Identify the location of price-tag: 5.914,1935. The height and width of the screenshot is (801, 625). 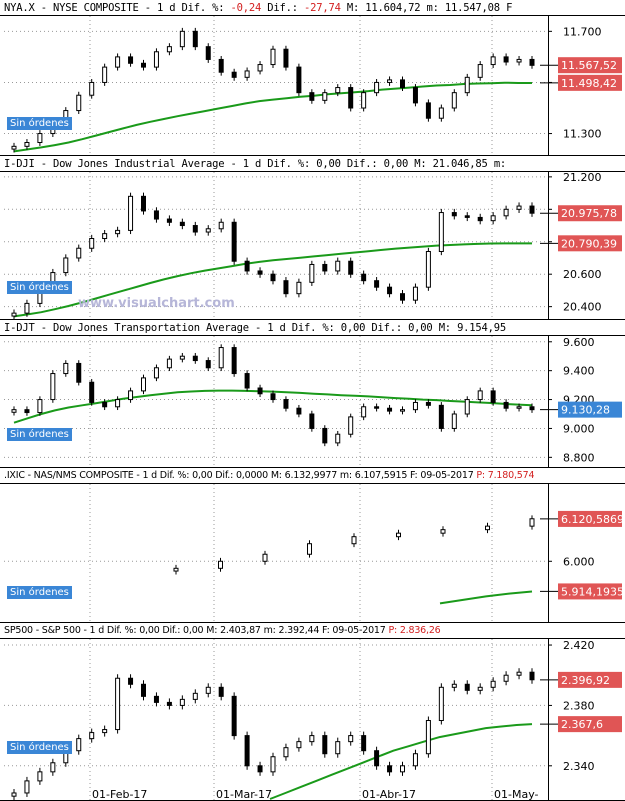
(582, 591).